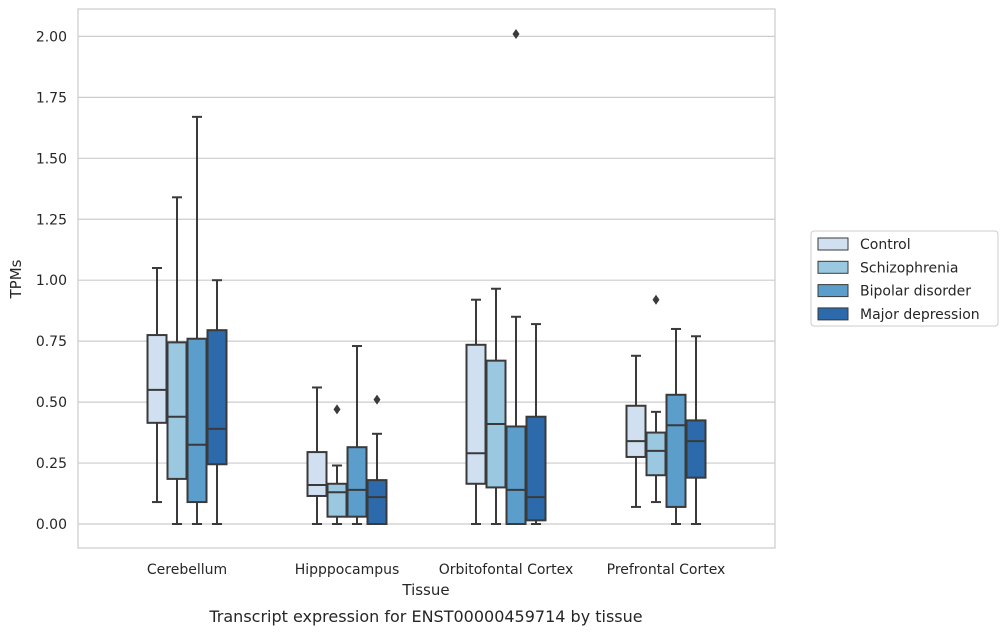 This screenshot has width=1007, height=634. Describe the element at coordinates (347, 570) in the screenshot. I see `x-tick-label: Hipppocampus` at that location.